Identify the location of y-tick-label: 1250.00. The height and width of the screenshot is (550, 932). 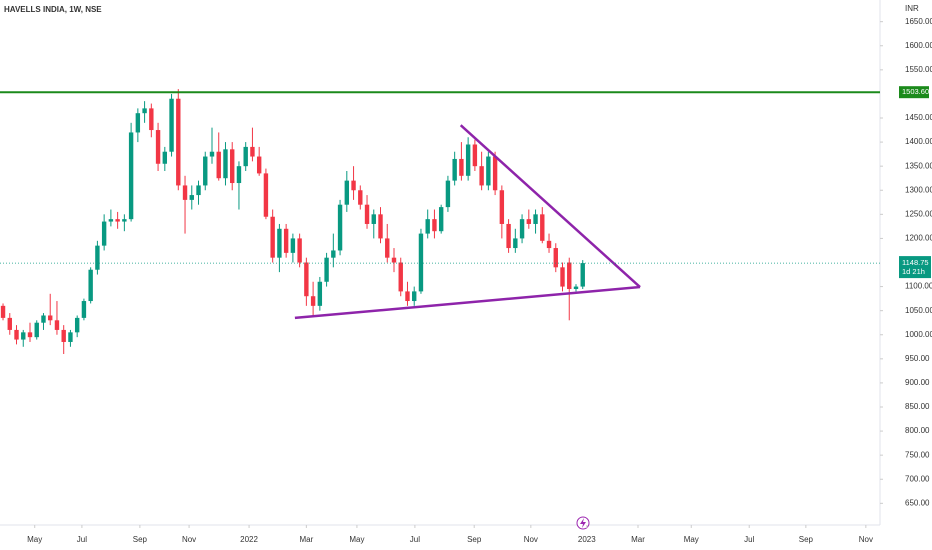
(918, 213).